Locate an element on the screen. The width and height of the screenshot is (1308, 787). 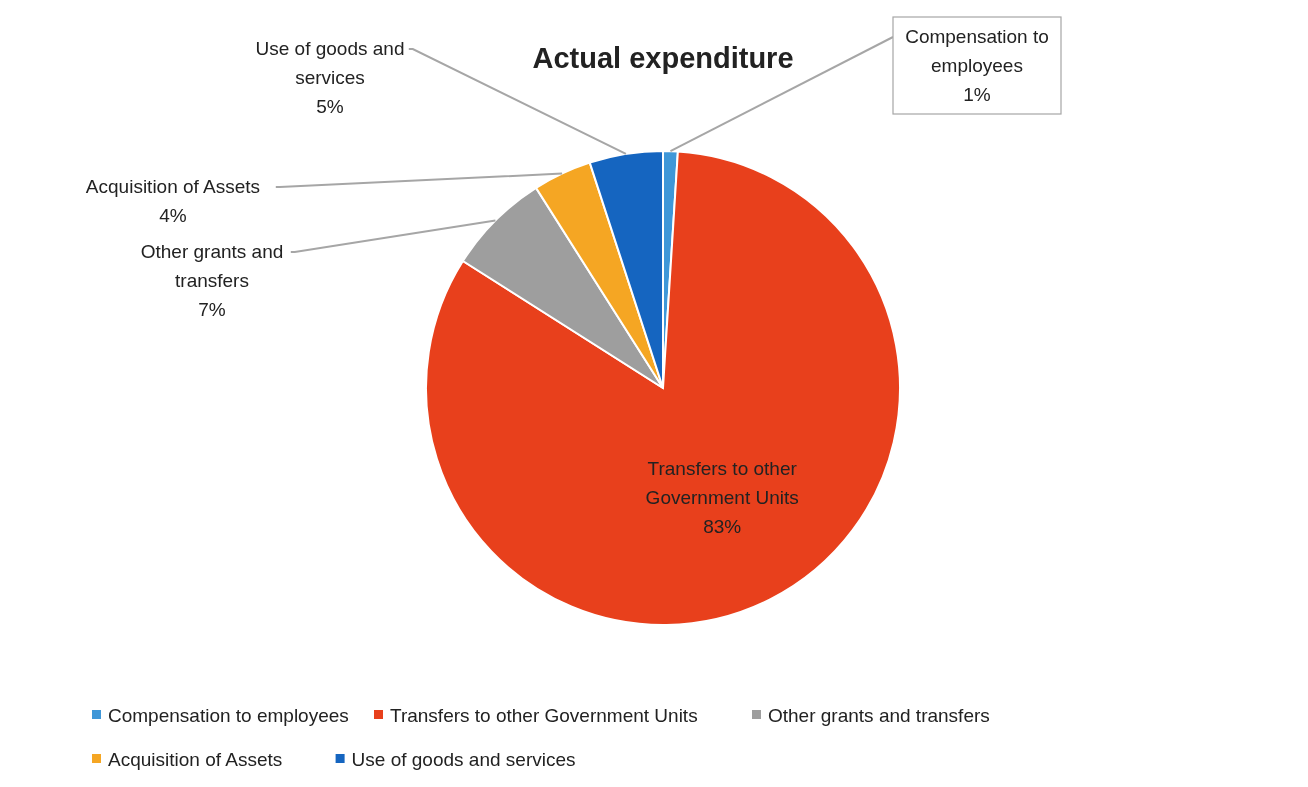
data-label: 5% is located at coordinates (330, 106).